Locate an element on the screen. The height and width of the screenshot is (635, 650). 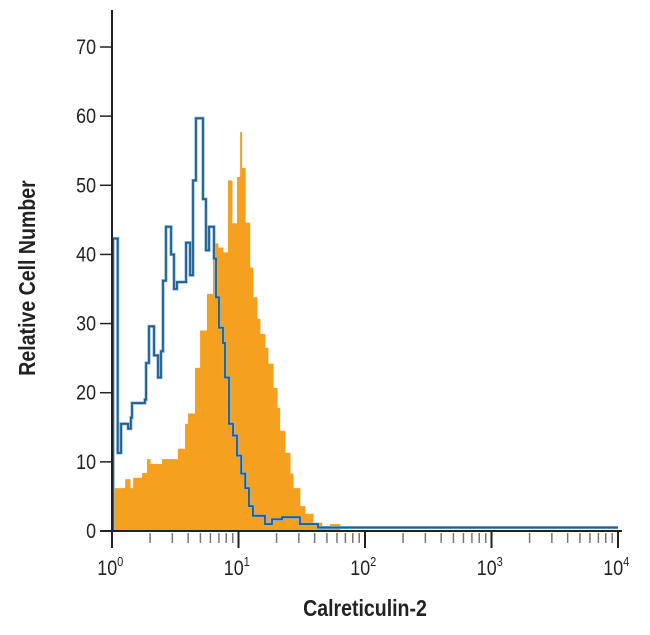
y-tick-label: 60 is located at coordinates (86, 117).